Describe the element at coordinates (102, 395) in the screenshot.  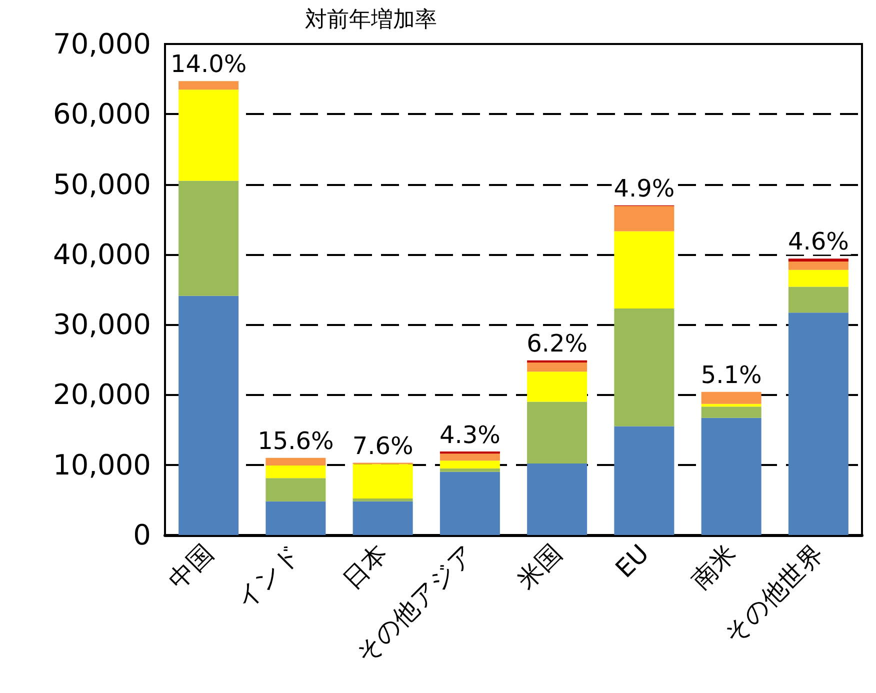
I see `y-tick-label: 20,000` at that location.